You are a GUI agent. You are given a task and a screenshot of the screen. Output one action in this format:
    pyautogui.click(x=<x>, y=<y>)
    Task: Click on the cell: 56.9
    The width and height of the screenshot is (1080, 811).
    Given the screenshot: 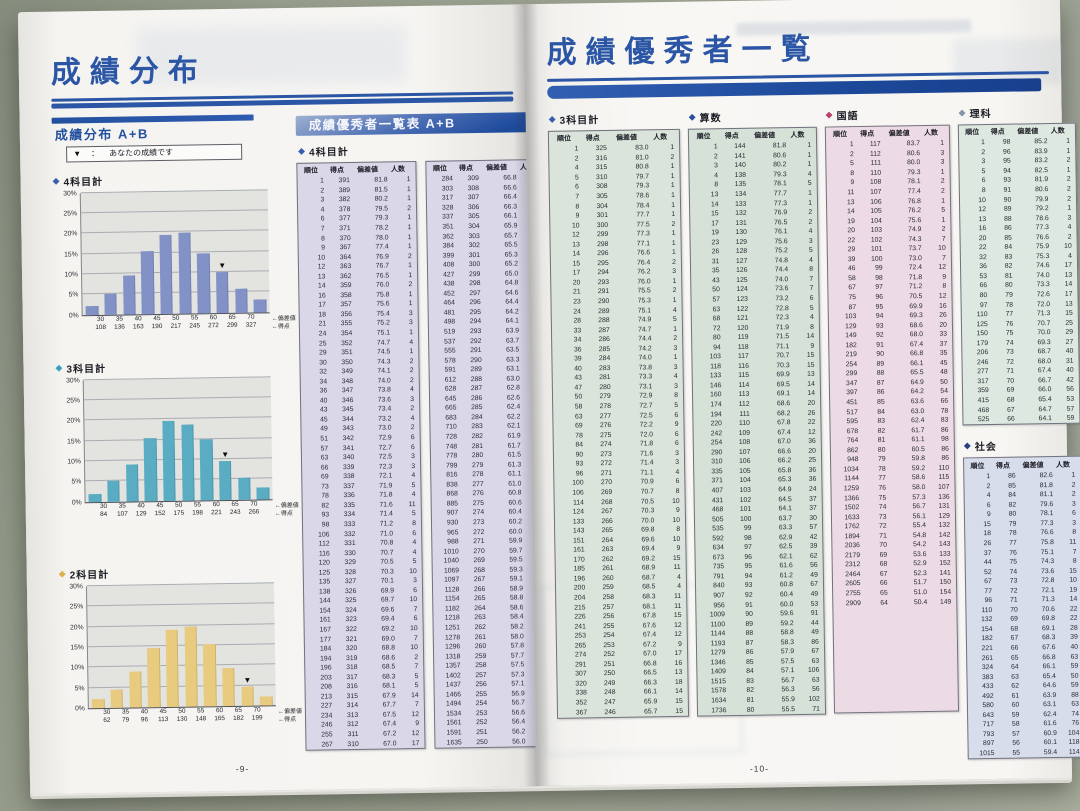 What is the action you would take?
    pyautogui.click(x=518, y=694)
    